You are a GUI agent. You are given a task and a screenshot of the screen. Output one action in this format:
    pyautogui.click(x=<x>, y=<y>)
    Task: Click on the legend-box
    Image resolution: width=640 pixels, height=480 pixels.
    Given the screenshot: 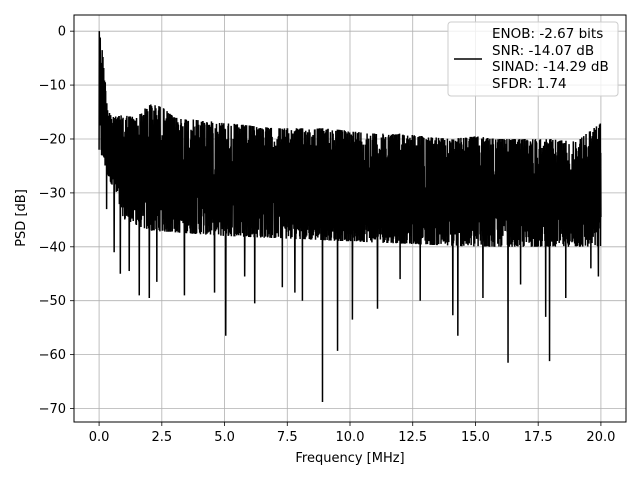 What is the action you would take?
    pyautogui.click(x=533, y=59)
    